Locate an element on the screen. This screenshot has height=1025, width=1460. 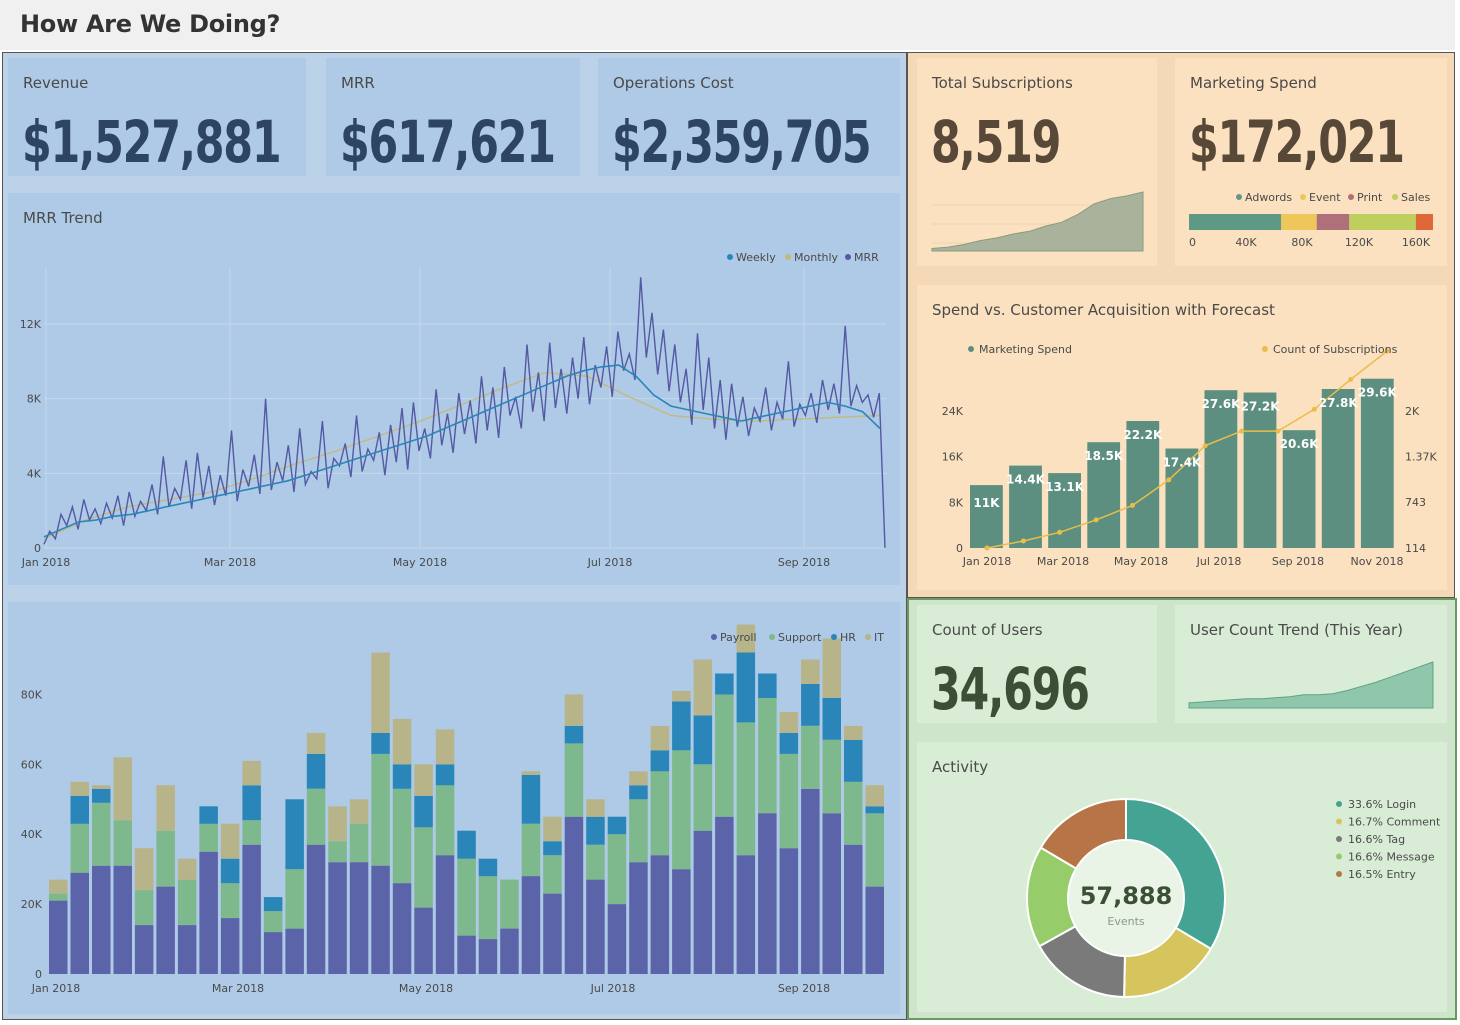
donut-total: 57,888 is located at coordinates (1126, 896).